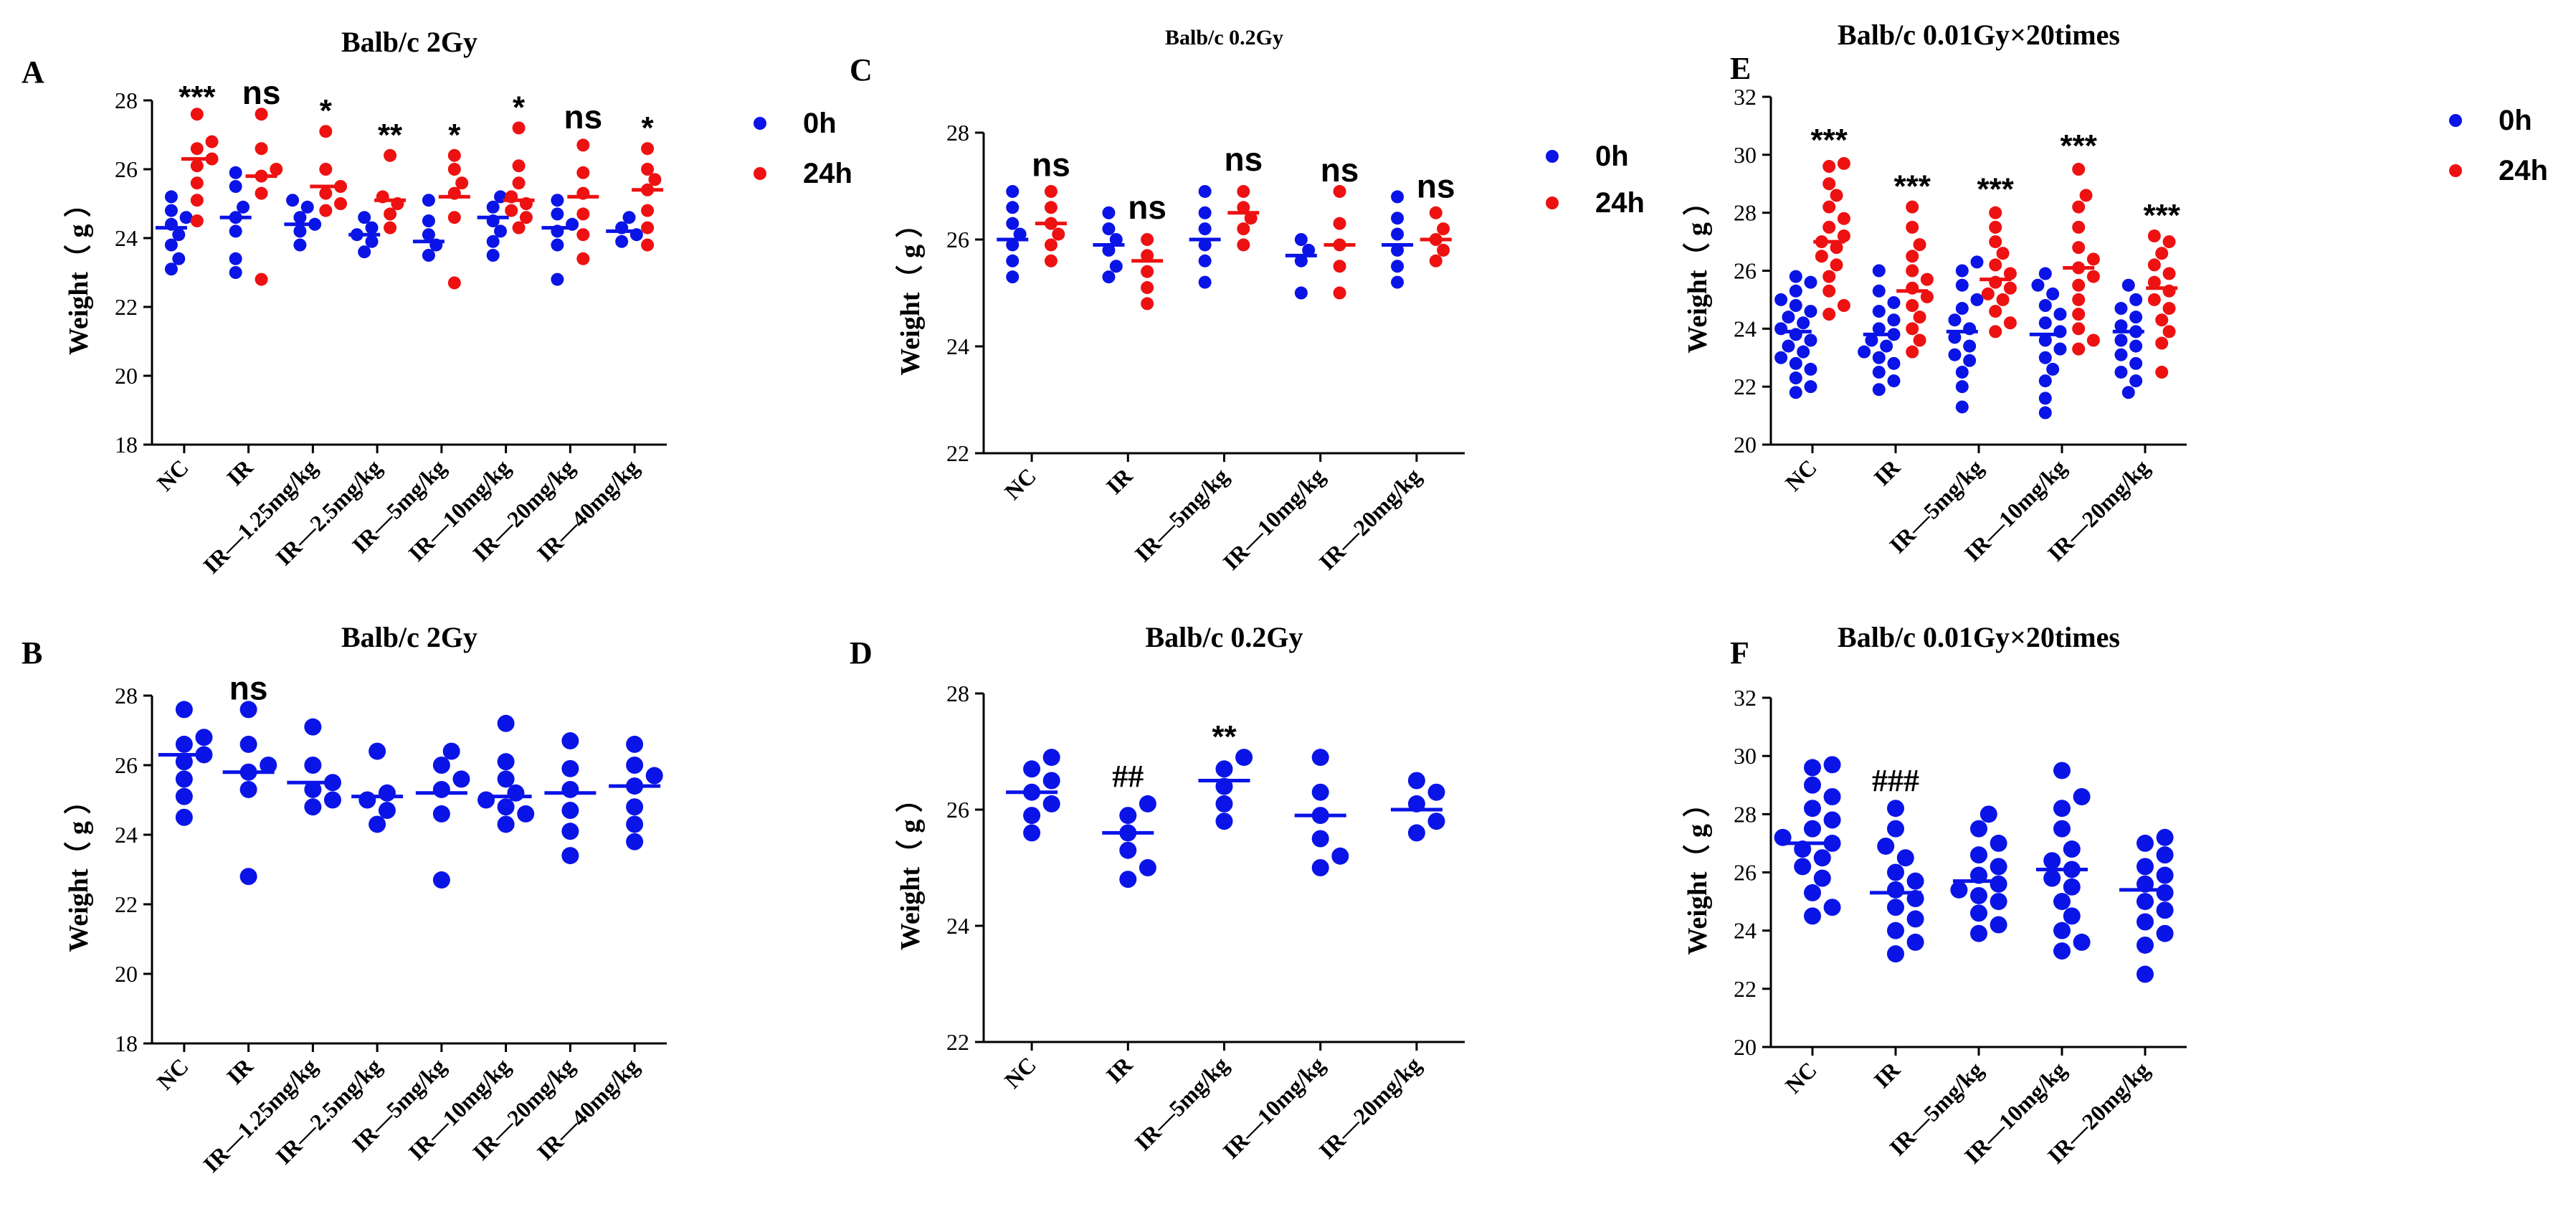 Image resolution: width=2576 pixels, height=1227 pixels. Describe the element at coordinates (1182, 515) in the screenshot. I see `x-tick-label: IR—5mg/kg` at that location.